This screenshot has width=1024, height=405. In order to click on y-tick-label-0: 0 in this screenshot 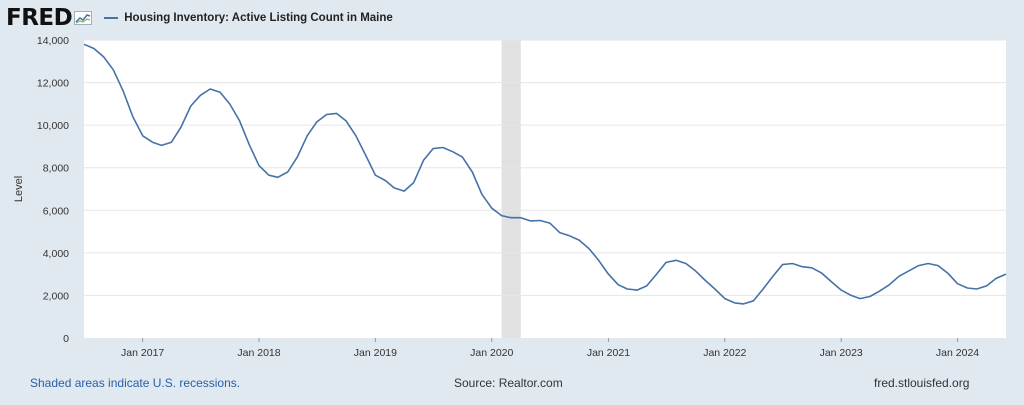, I will do `click(66, 339)`.